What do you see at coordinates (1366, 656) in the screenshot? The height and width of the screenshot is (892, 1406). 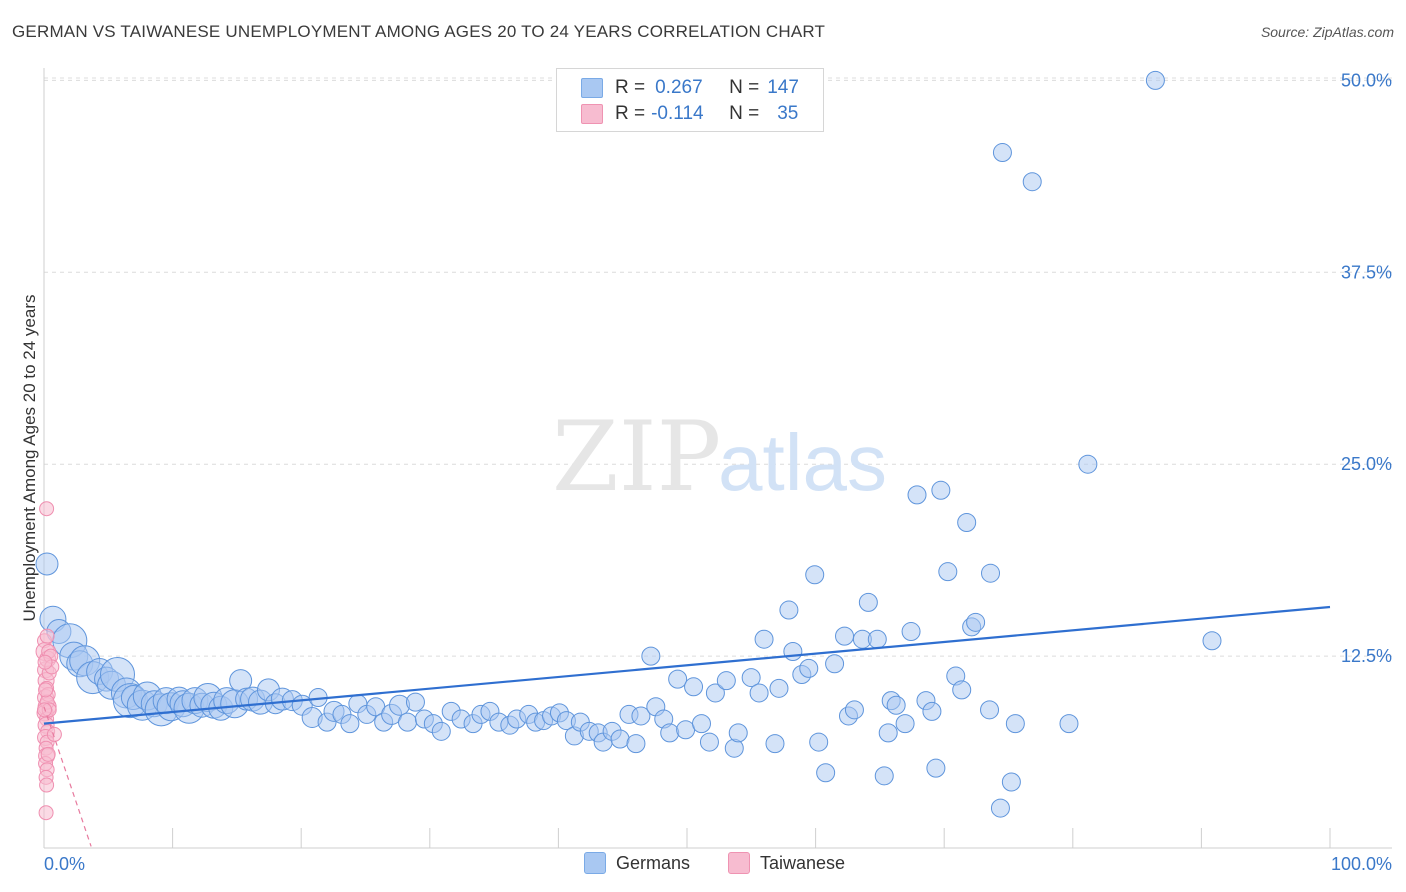 I see `y-tick-label: 12.5%` at bounding box center [1366, 656].